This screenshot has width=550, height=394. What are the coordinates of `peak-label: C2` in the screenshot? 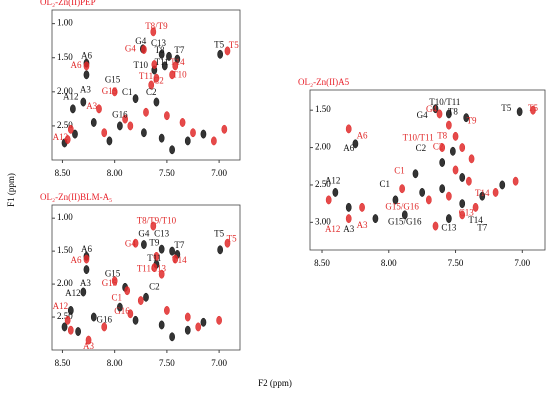 It's located at (151, 92).